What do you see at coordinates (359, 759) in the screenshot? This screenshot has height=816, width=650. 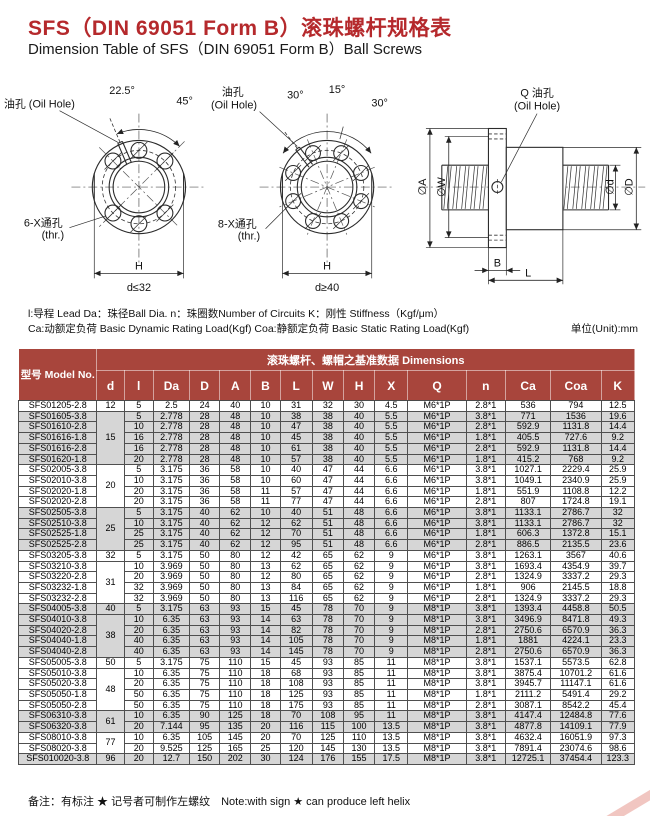 I see `value-cell: 155` at bounding box center [359, 759].